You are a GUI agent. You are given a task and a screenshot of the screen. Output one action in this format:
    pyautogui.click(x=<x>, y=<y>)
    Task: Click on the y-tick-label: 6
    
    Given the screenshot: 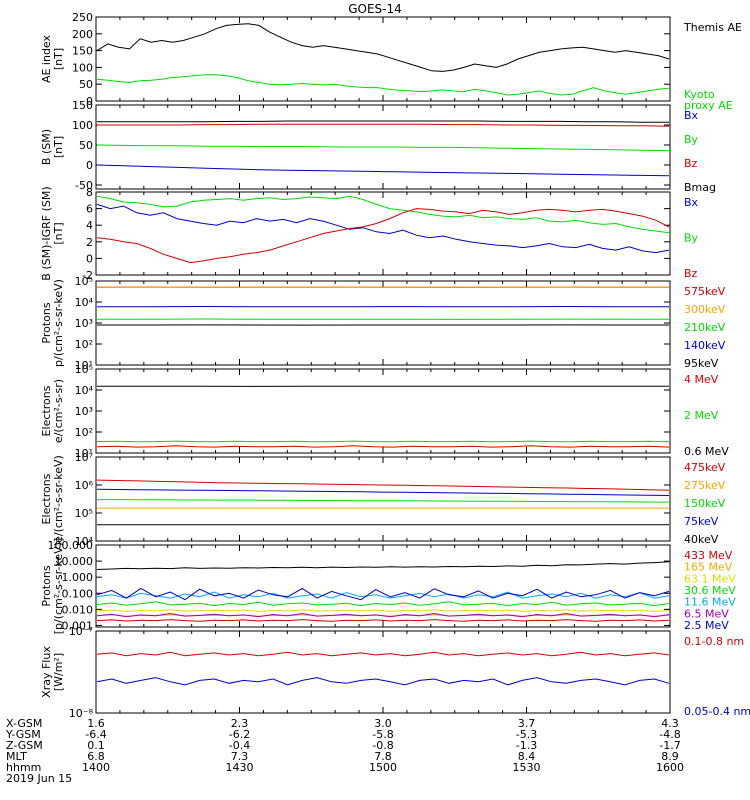 What is the action you would take?
    pyautogui.click(x=89, y=209)
    